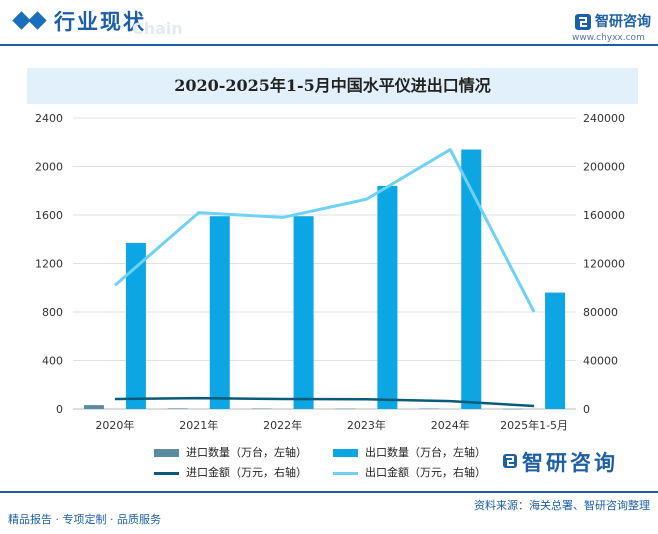  I want to click on legend-label: 出口数量（万台，左轴）, so click(425, 452).